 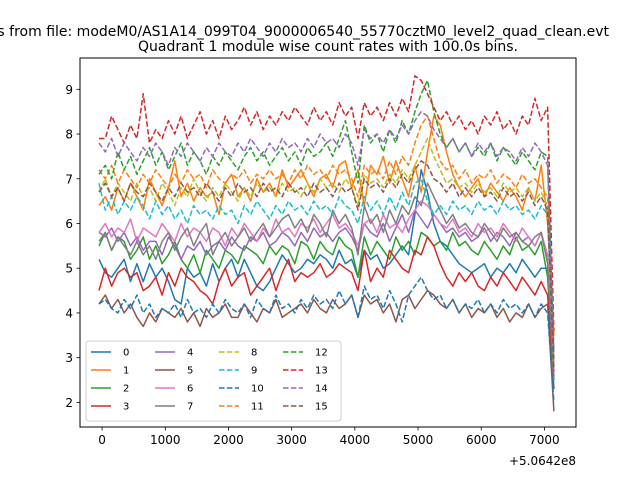 I want to click on y-tick-label: 2, so click(x=69, y=403).